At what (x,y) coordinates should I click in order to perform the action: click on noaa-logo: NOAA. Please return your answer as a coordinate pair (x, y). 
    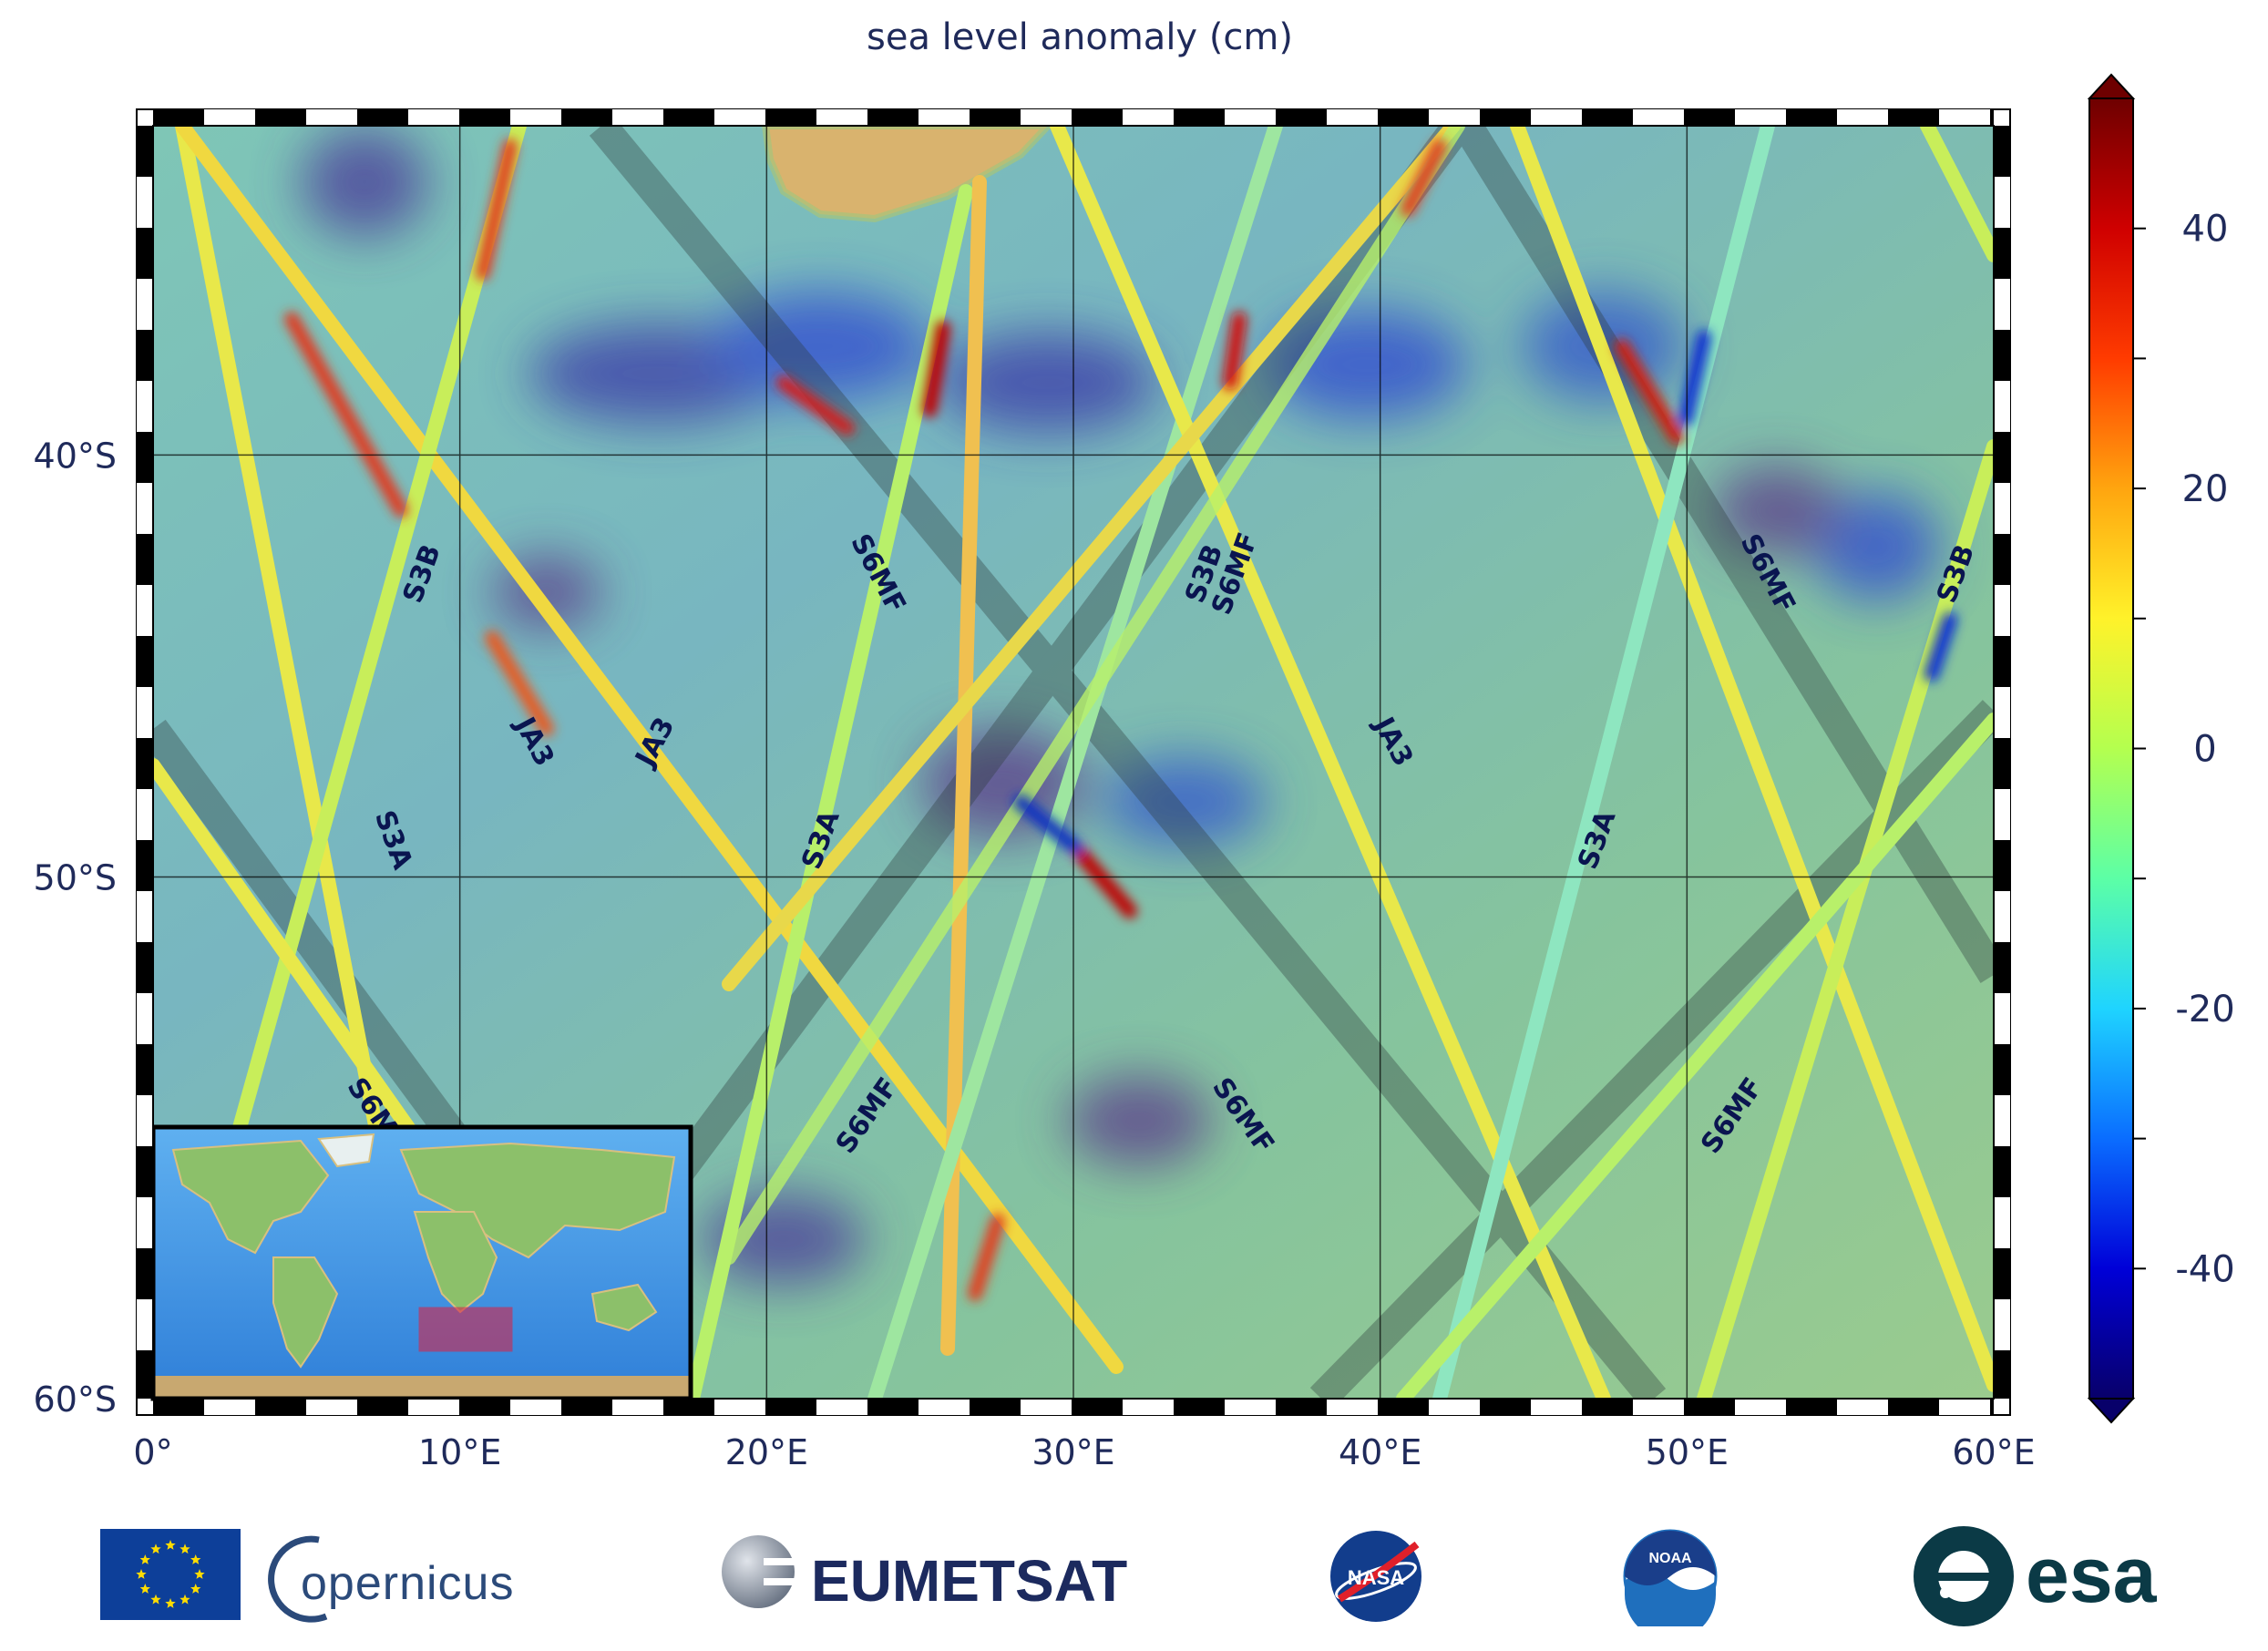
    Looking at the image, I should click on (1670, 1583).